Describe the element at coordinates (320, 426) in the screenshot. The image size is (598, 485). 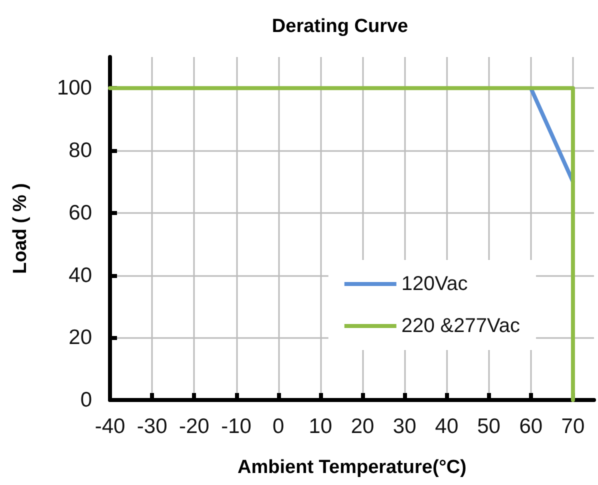
I see `x-tick-label: 10` at that location.